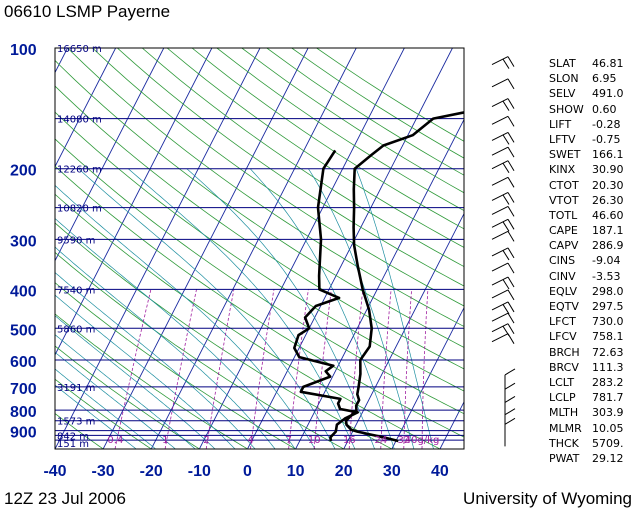 This screenshot has height=512, width=640. What do you see at coordinates (594, 215) in the screenshot?
I see `index-row: TOTL 46.60` at bounding box center [594, 215].